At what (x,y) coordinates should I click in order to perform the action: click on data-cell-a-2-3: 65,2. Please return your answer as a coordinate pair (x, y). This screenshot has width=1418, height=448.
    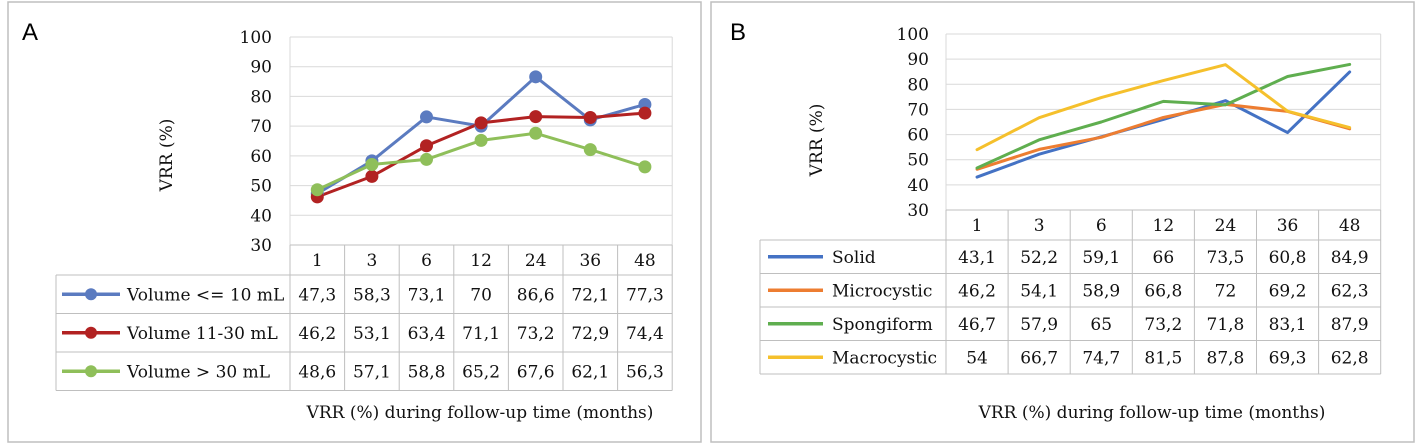
    Looking at the image, I should click on (481, 372).